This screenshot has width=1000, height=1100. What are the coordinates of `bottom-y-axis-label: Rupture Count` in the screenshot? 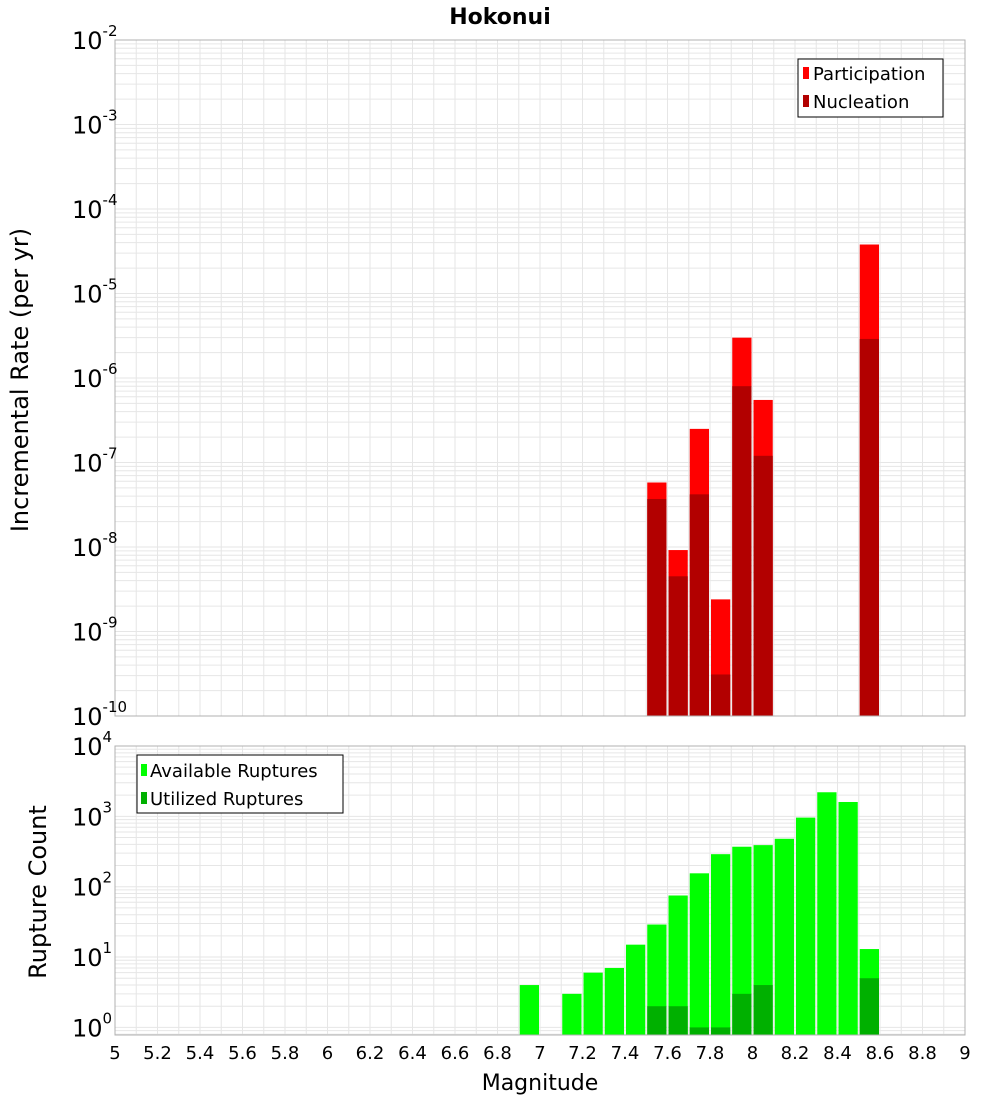 It's located at (38, 892).